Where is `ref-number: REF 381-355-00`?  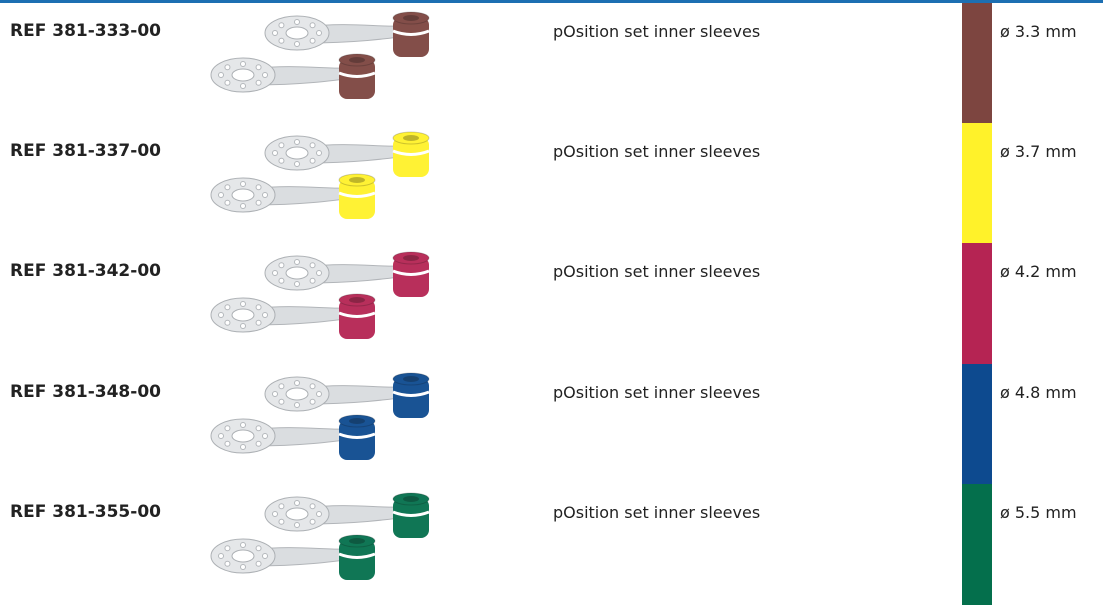 ref-number: REF 381-355-00 is located at coordinates (85, 511).